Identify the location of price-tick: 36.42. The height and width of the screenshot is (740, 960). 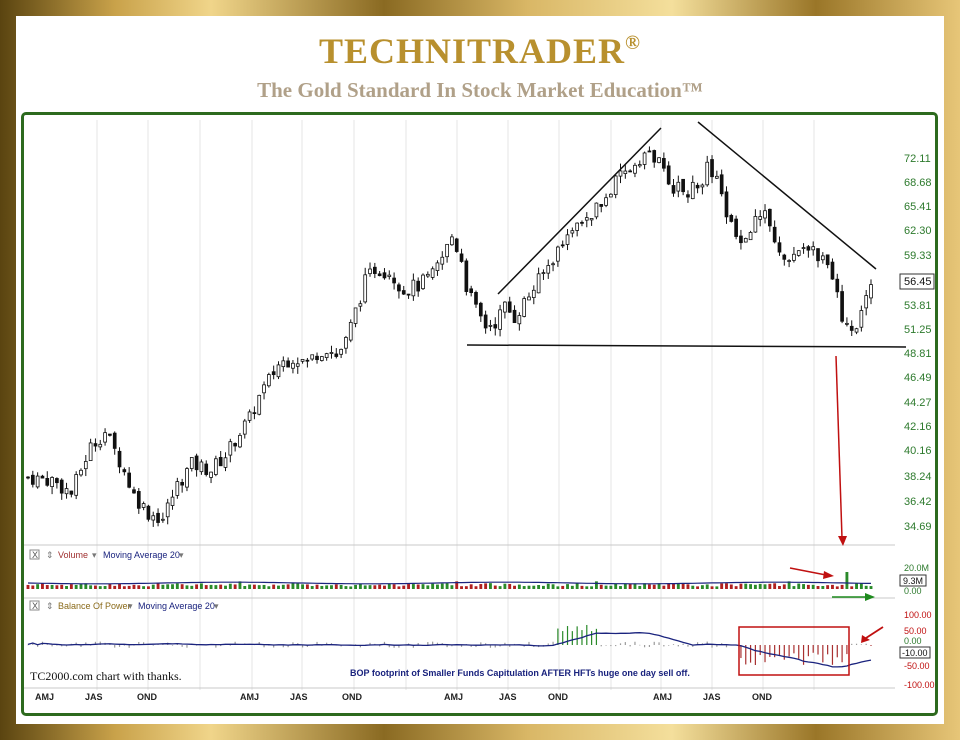
(918, 502).